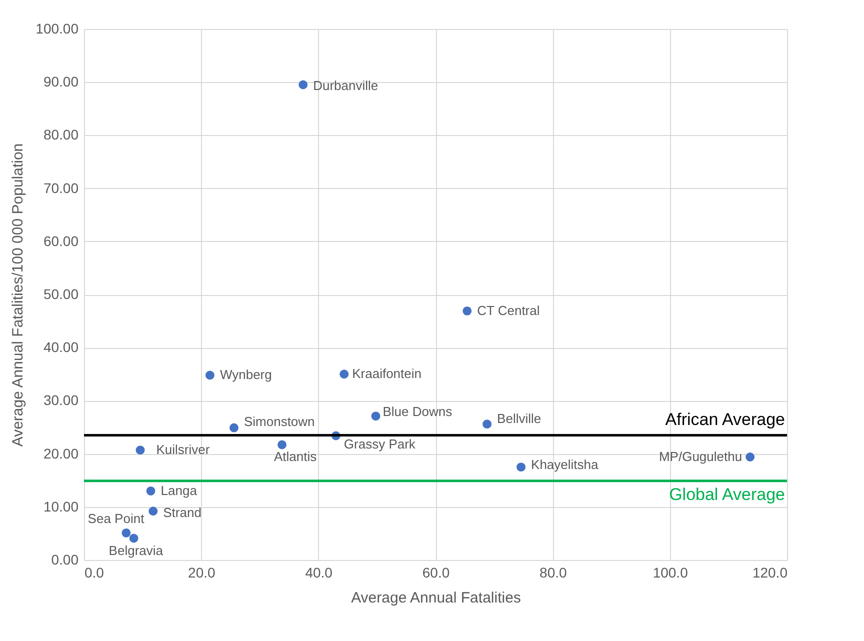  I want to click on annotation: Belgravia, so click(136, 550).